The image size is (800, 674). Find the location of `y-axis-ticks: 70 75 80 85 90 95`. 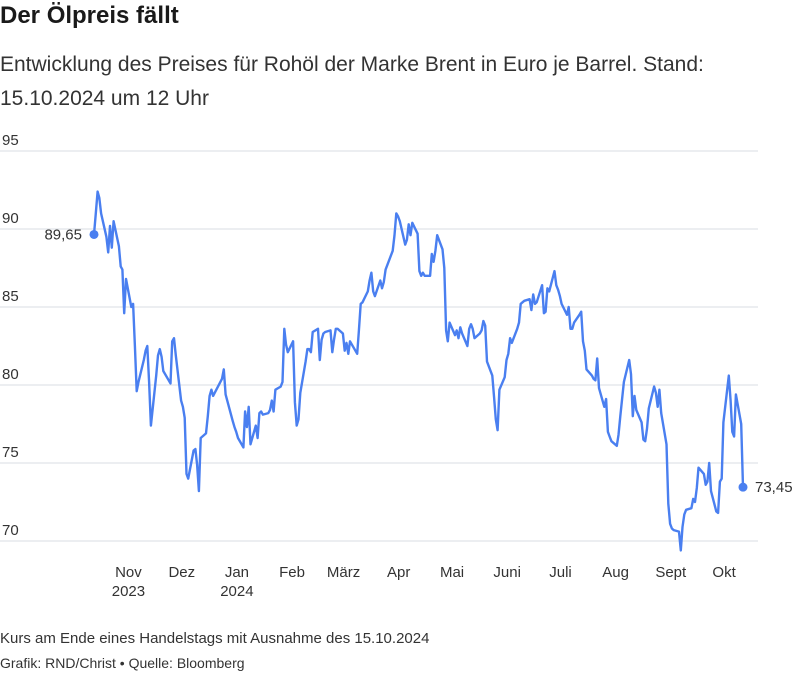

y-axis-ticks: 70 75 80 85 90 95 is located at coordinates (10, 335).